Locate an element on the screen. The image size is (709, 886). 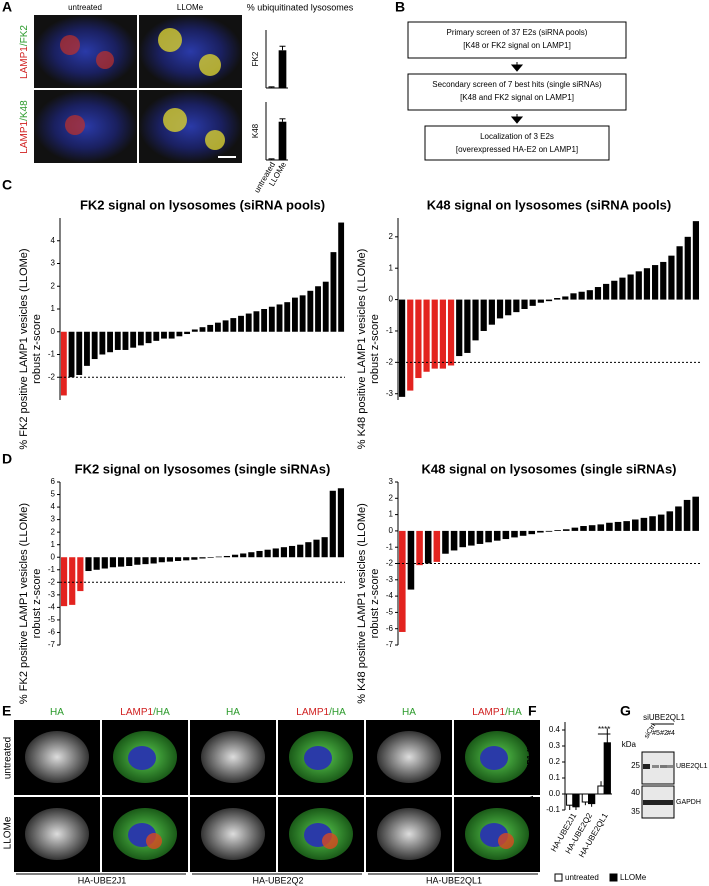
band-label: GAPDH is located at coordinates (688, 802).